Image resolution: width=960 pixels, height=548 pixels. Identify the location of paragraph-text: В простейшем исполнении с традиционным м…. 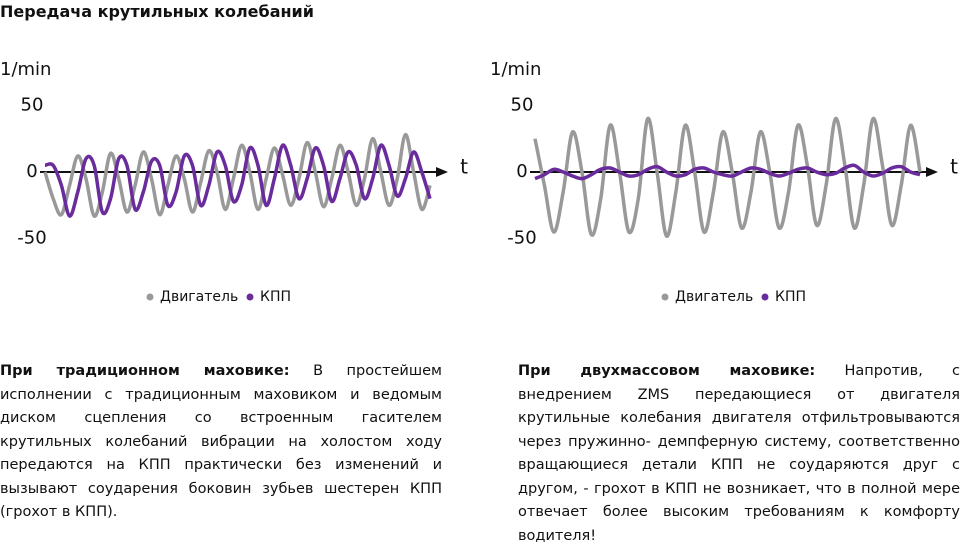
(221, 441).